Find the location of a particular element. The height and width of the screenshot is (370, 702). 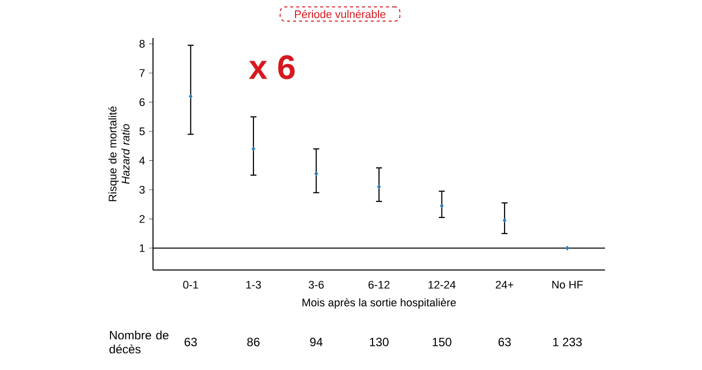

y-tick-label: 1 is located at coordinates (142, 248).